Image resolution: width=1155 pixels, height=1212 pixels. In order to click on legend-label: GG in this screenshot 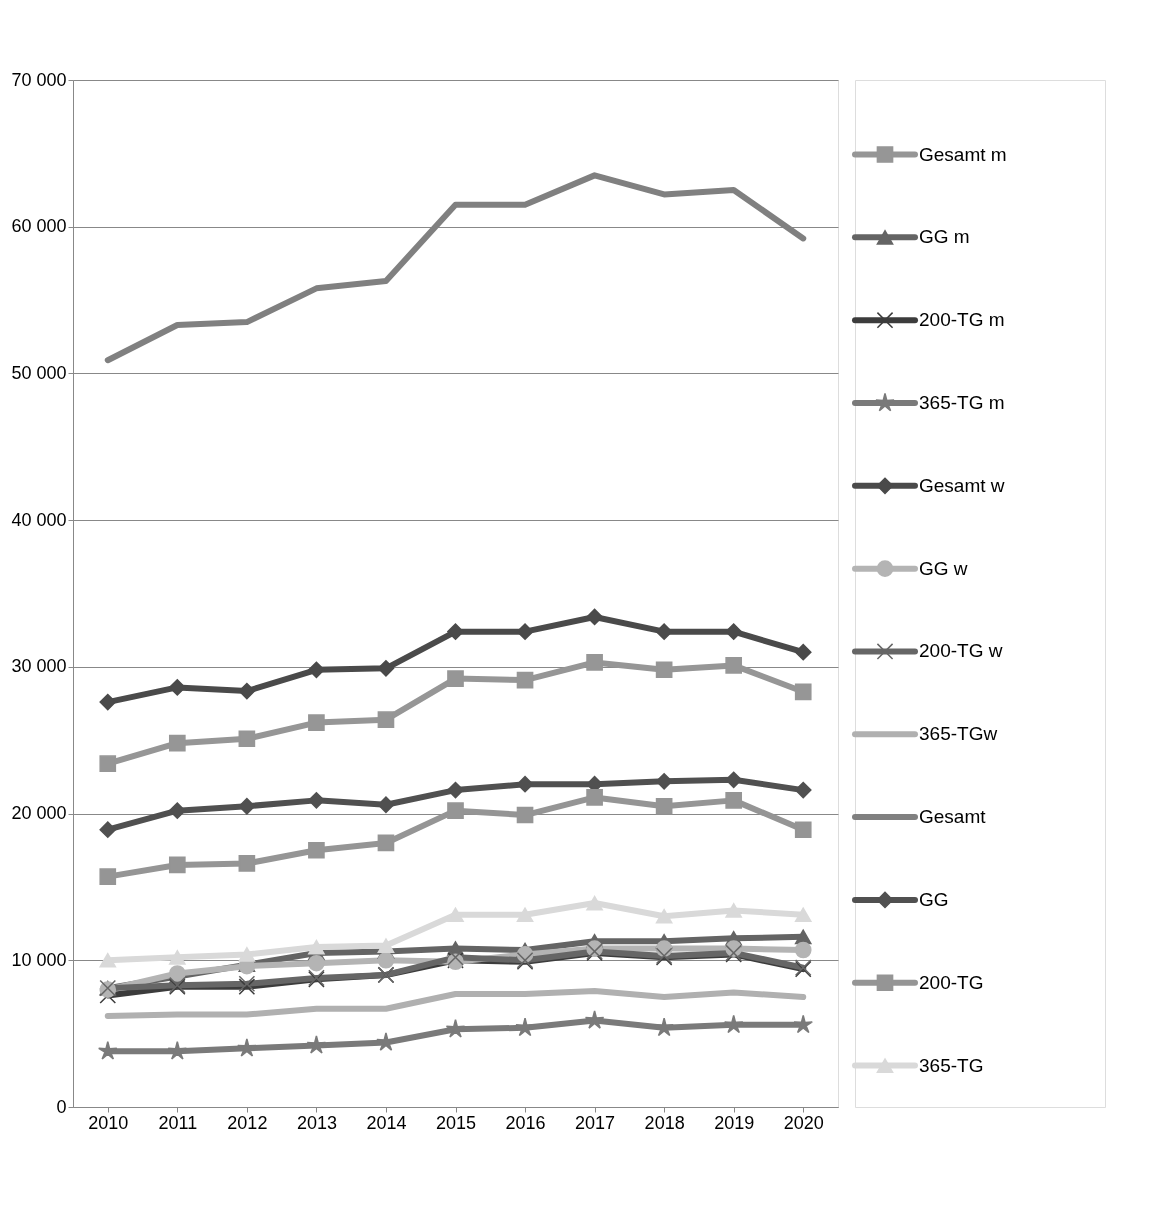, I will do `click(934, 899)`.